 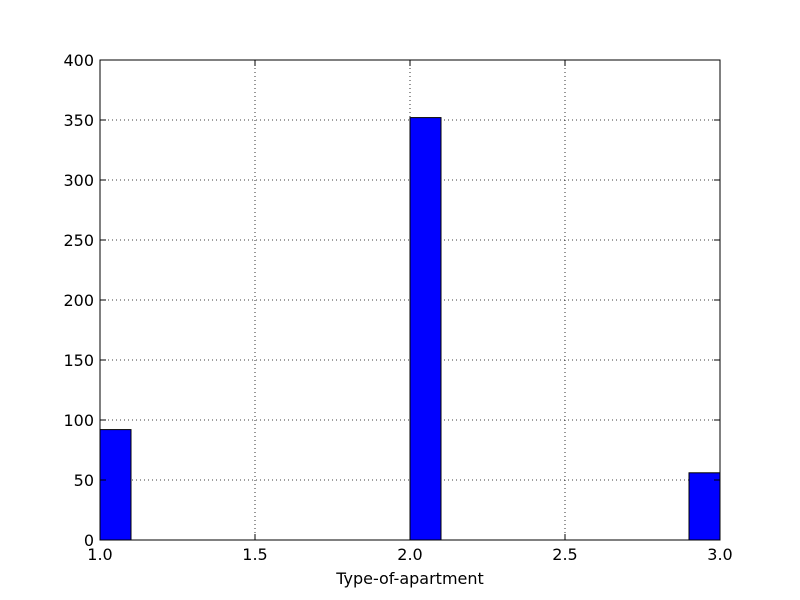 What do you see at coordinates (254, 554) in the screenshot?
I see `x-tick-label: 1.5` at bounding box center [254, 554].